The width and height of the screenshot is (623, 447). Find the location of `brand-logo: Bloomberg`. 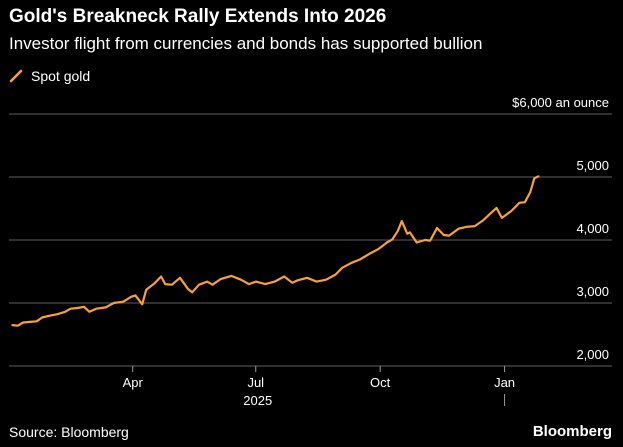

brand-logo: Bloomberg is located at coordinates (572, 431).